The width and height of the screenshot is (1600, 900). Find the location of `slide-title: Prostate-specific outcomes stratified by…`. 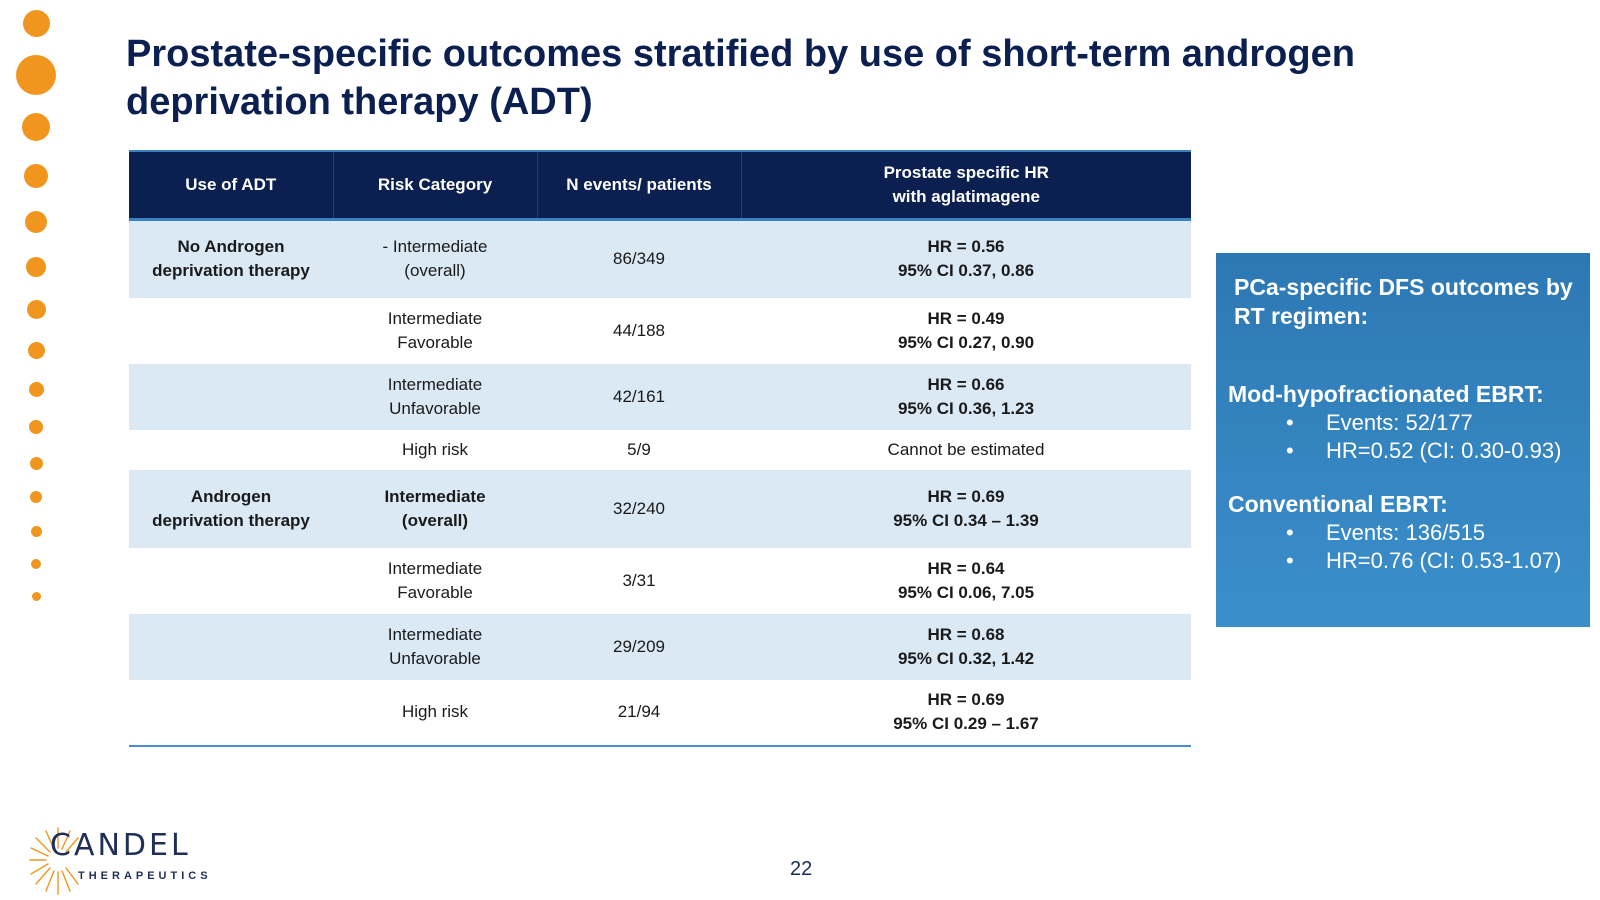

slide-title: Prostate-specific outcomes stratified by… is located at coordinates (740, 78).